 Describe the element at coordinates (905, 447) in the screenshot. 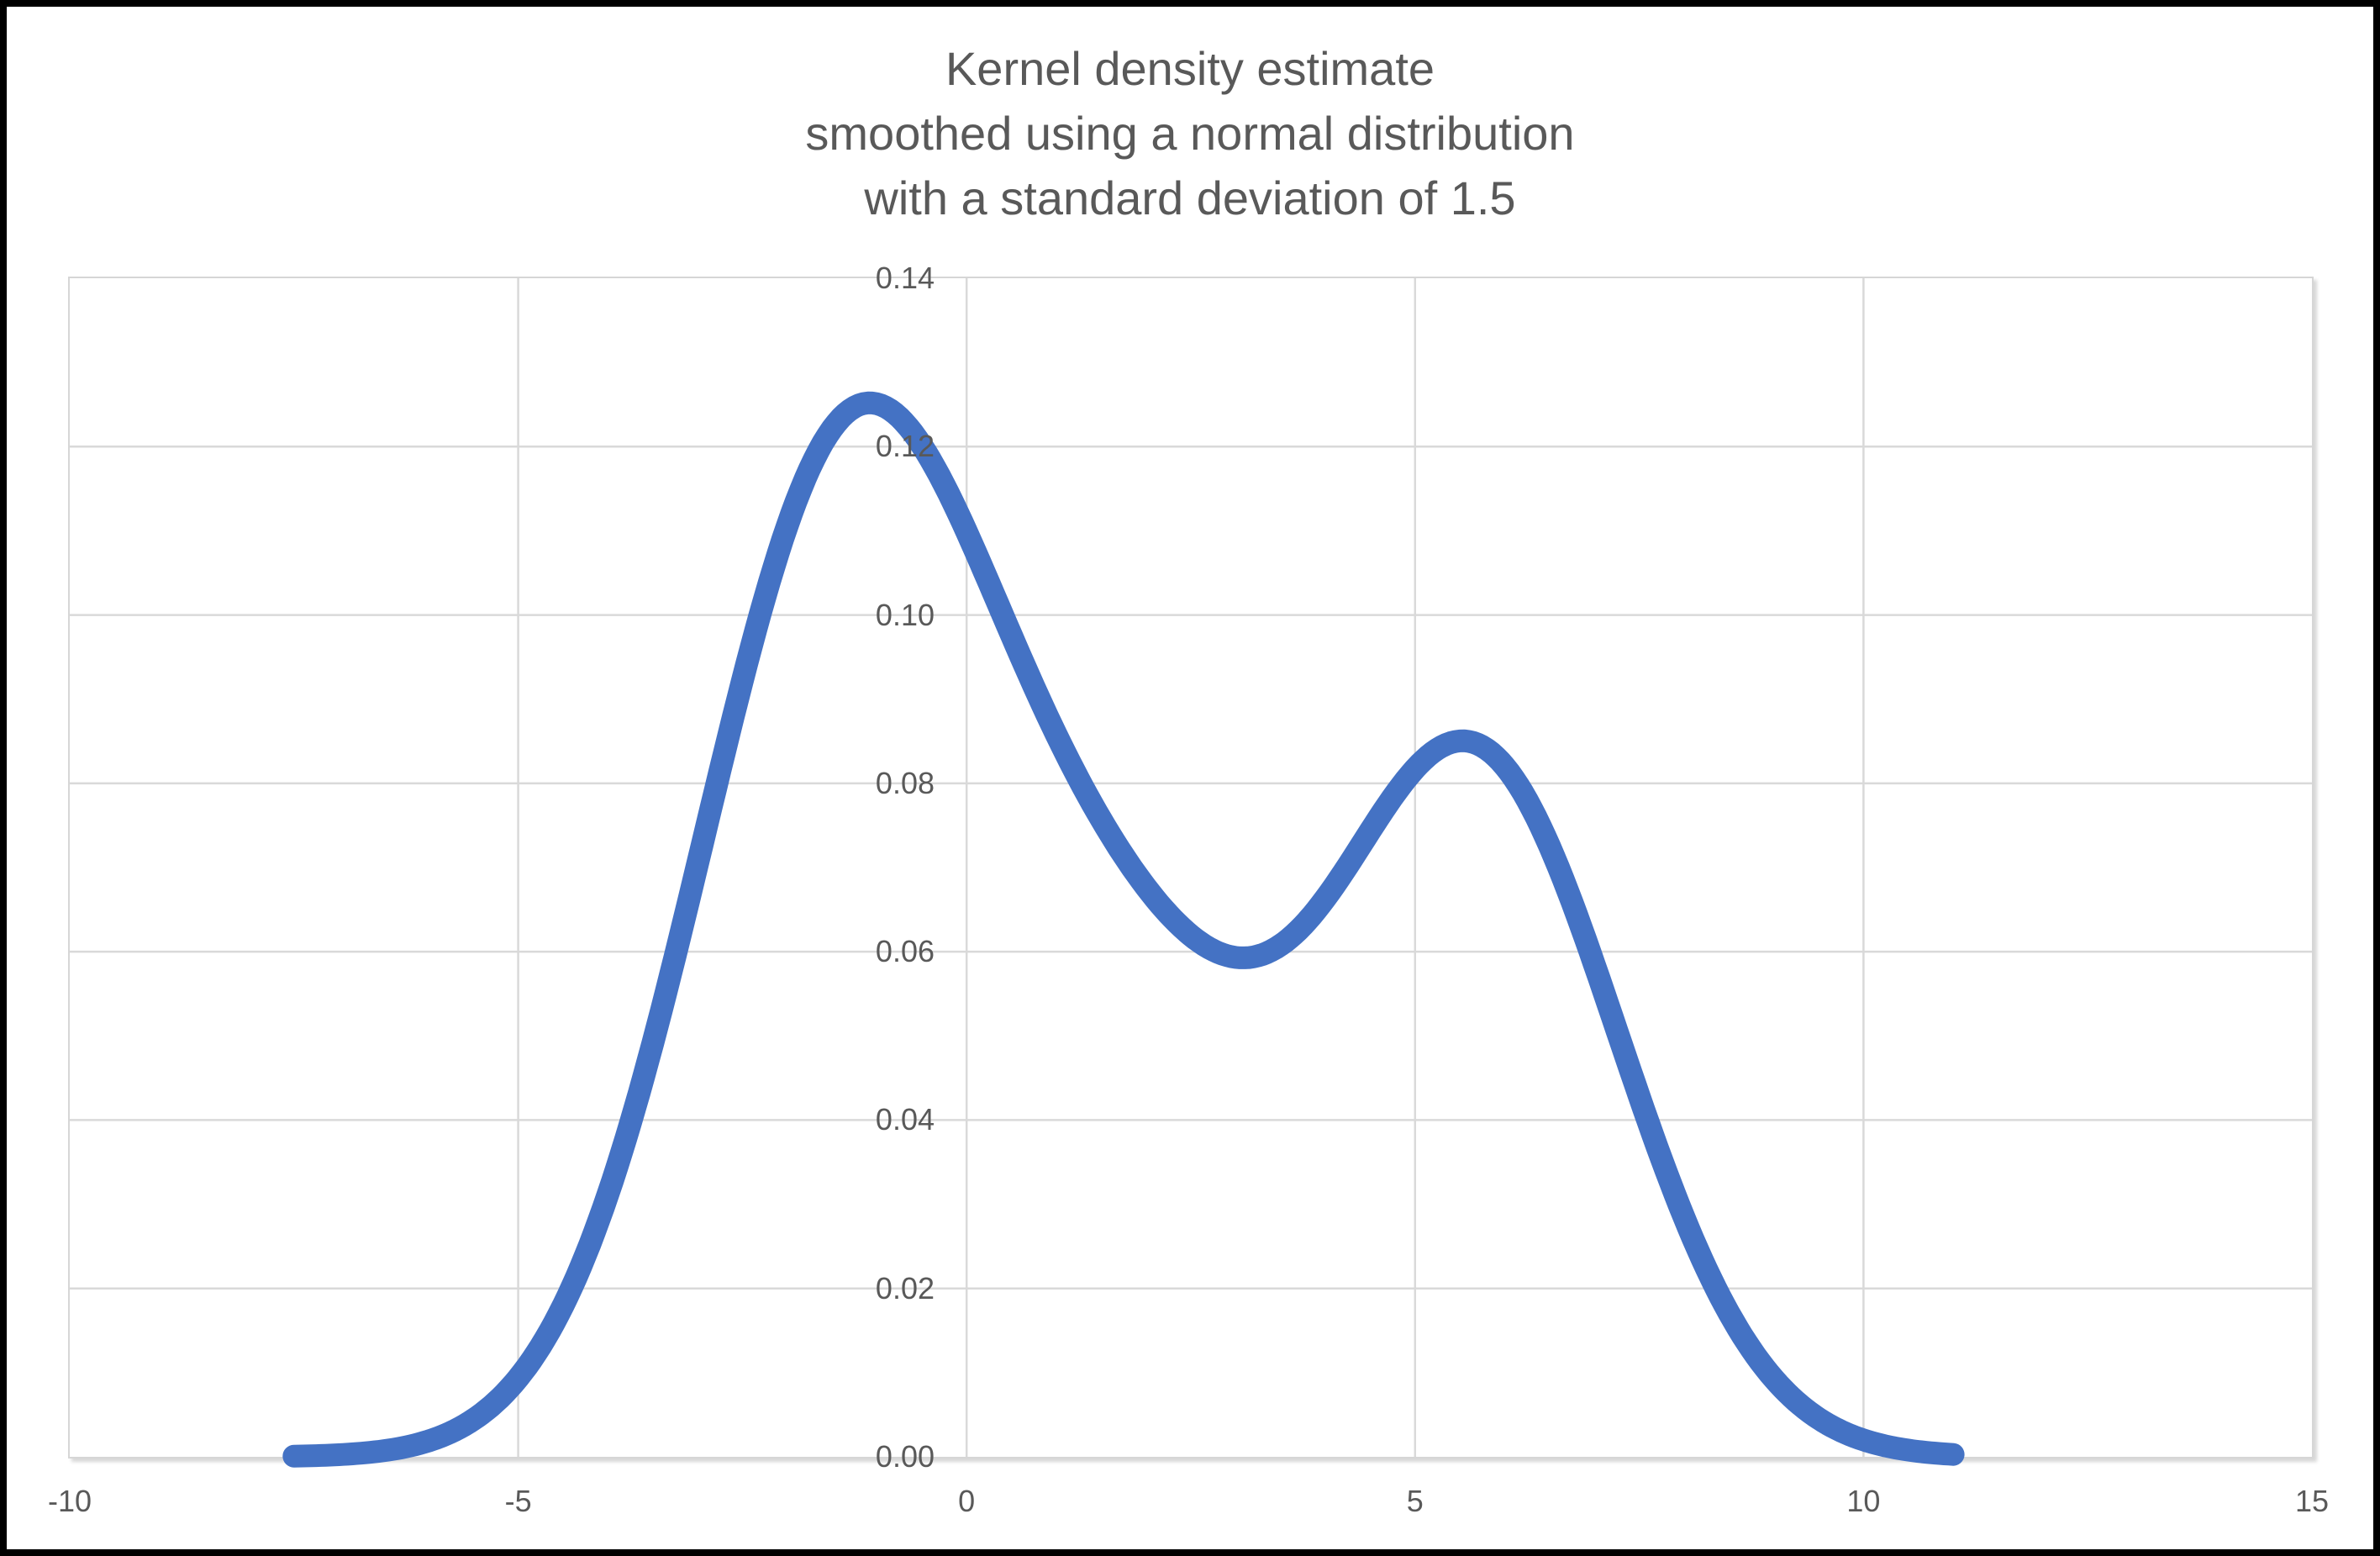

I see `y-tick-label: 0.12` at that location.